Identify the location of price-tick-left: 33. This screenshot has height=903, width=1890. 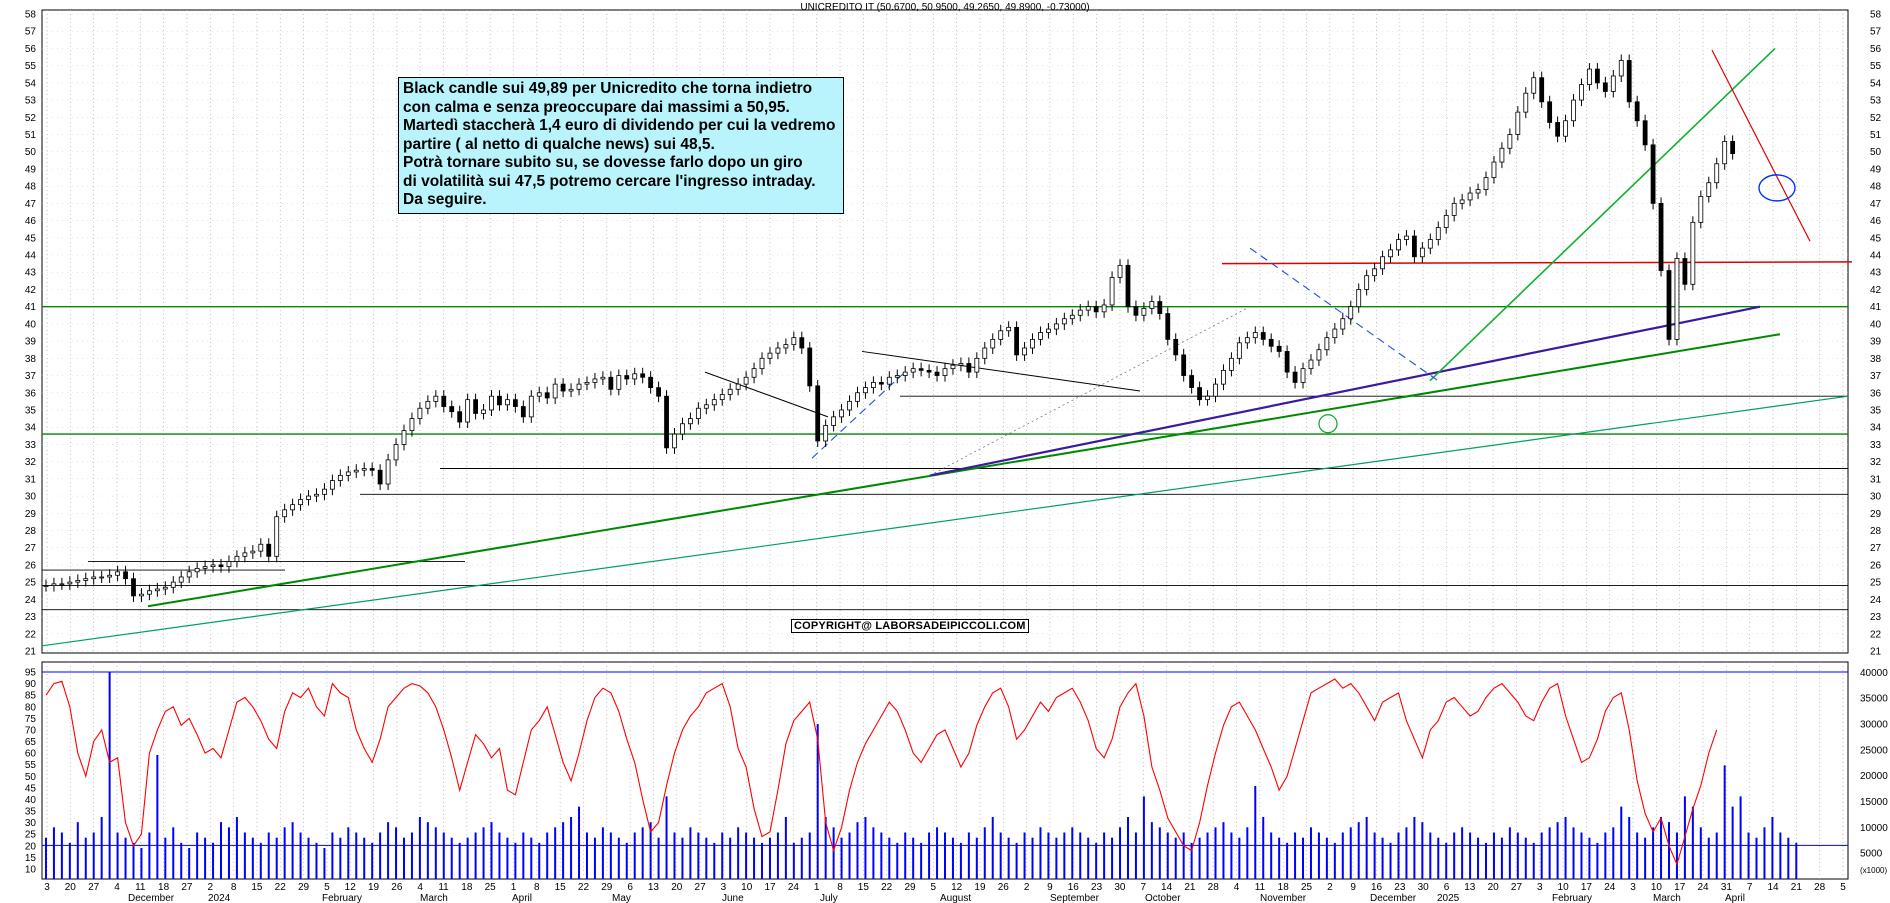
(31, 445).